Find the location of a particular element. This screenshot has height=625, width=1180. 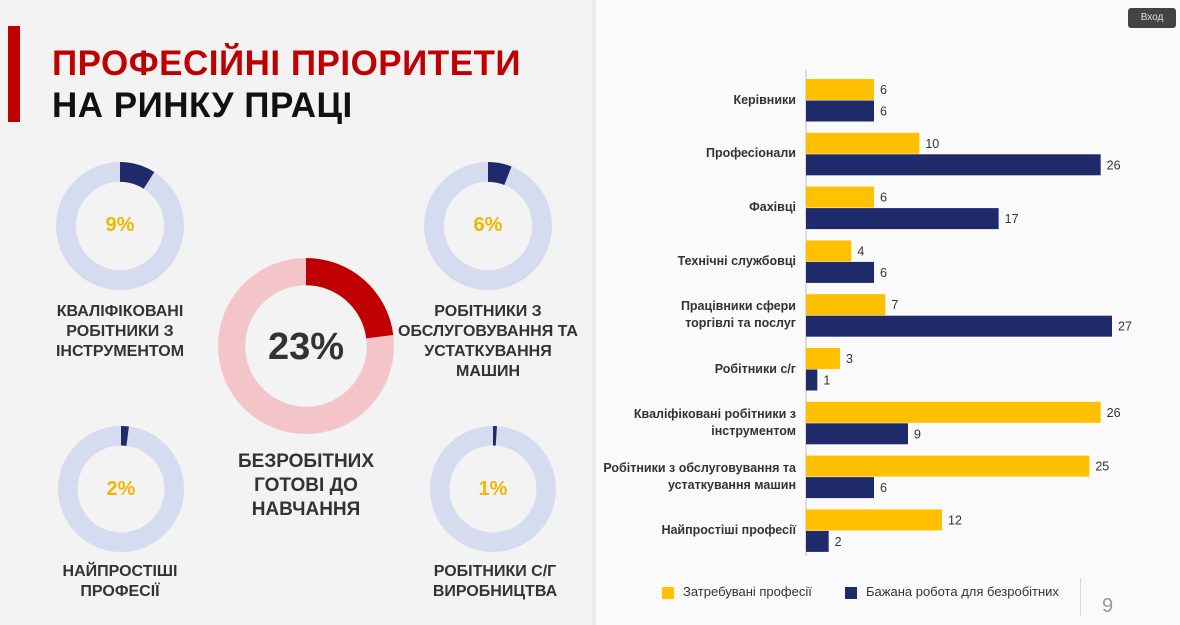

footer-divider is located at coordinates (1080, 597).